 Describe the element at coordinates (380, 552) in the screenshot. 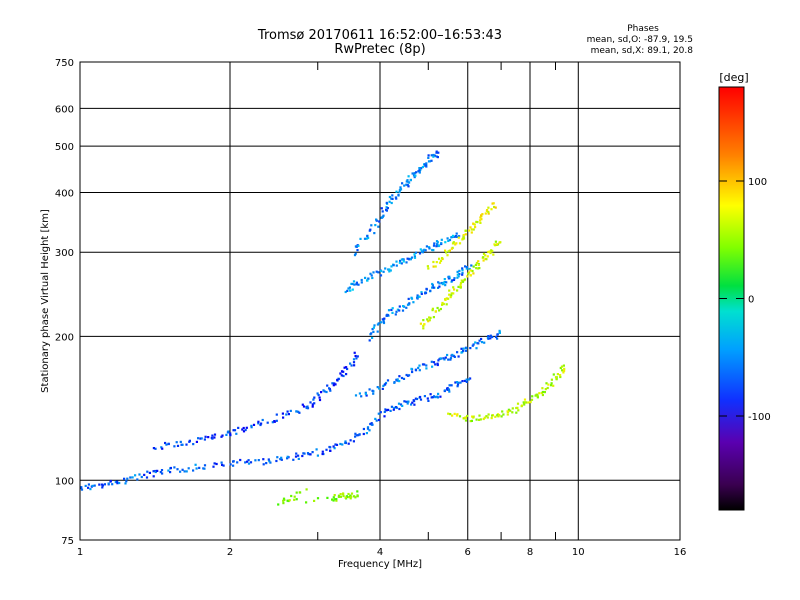

I see `x-tick-label: 4` at that location.